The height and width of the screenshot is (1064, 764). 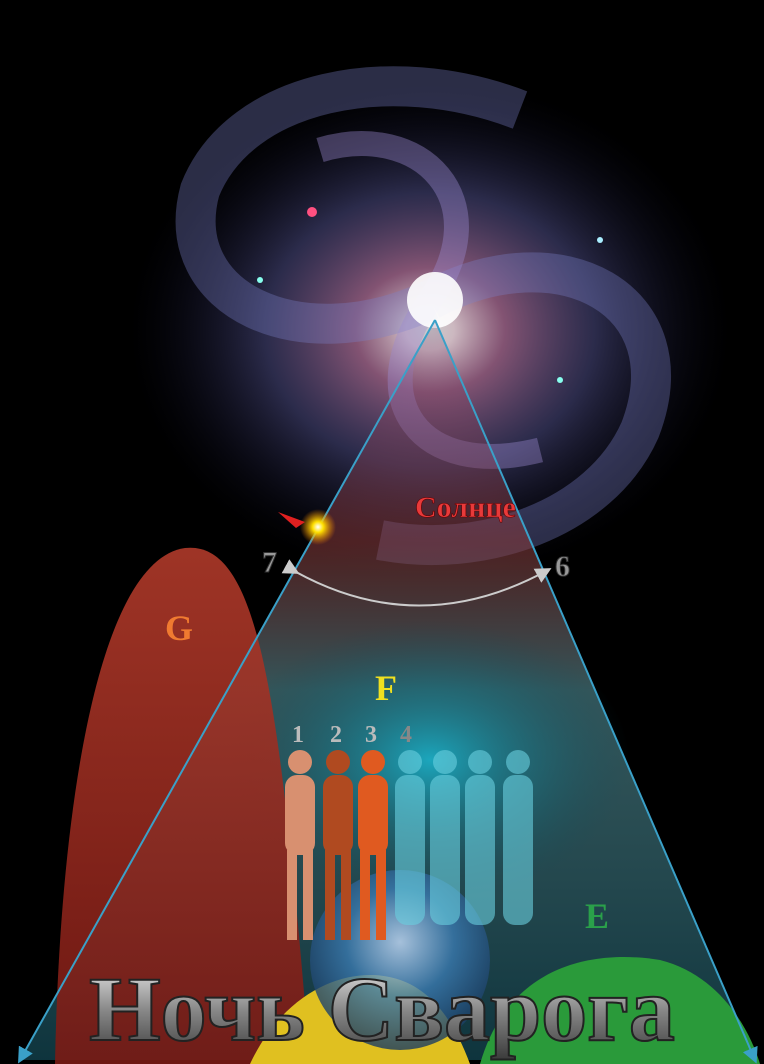 I want to click on sun-pointer, so click(x=291, y=520).